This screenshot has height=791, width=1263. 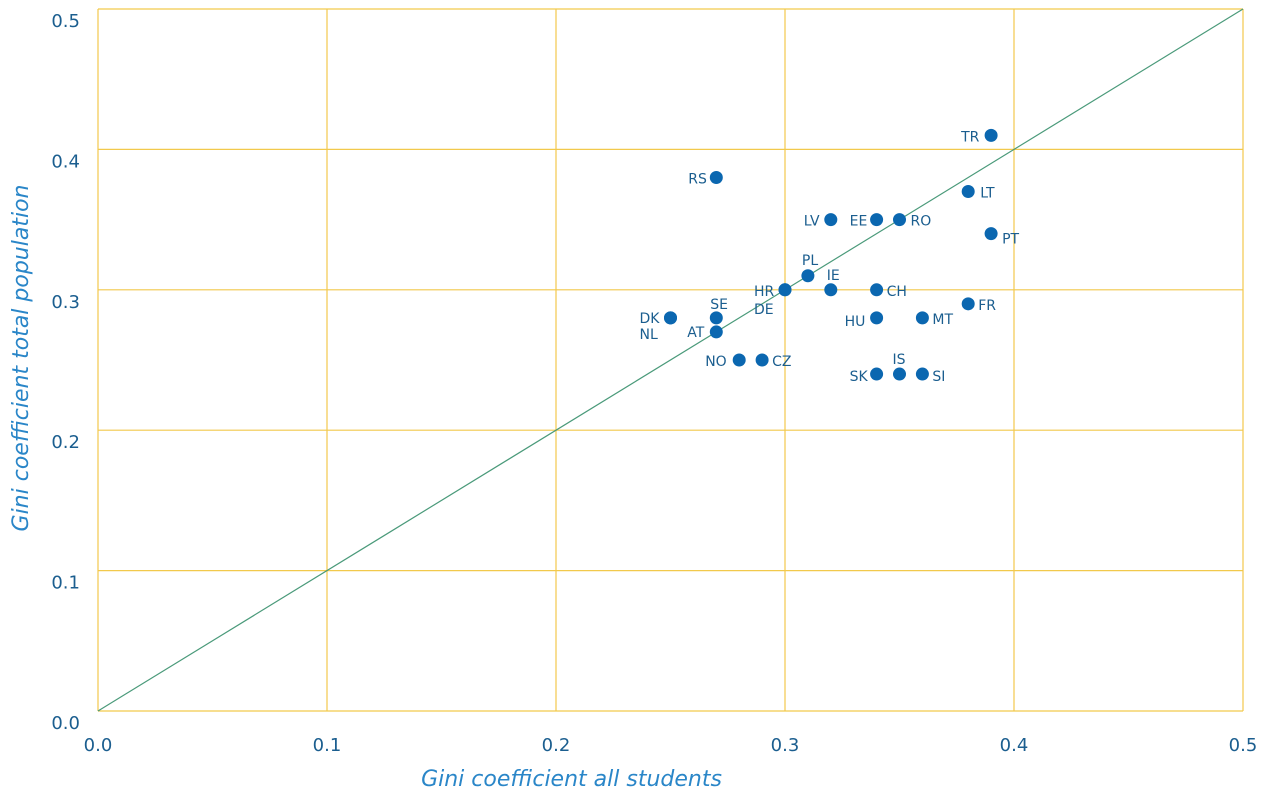 I want to click on x-tick-label: 0.2, so click(x=556, y=745).